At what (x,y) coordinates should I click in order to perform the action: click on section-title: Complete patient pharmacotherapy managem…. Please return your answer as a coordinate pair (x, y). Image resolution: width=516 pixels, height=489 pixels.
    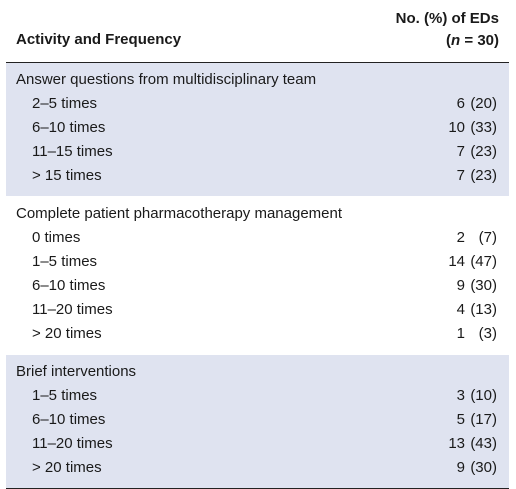
    Looking at the image, I should click on (179, 213).